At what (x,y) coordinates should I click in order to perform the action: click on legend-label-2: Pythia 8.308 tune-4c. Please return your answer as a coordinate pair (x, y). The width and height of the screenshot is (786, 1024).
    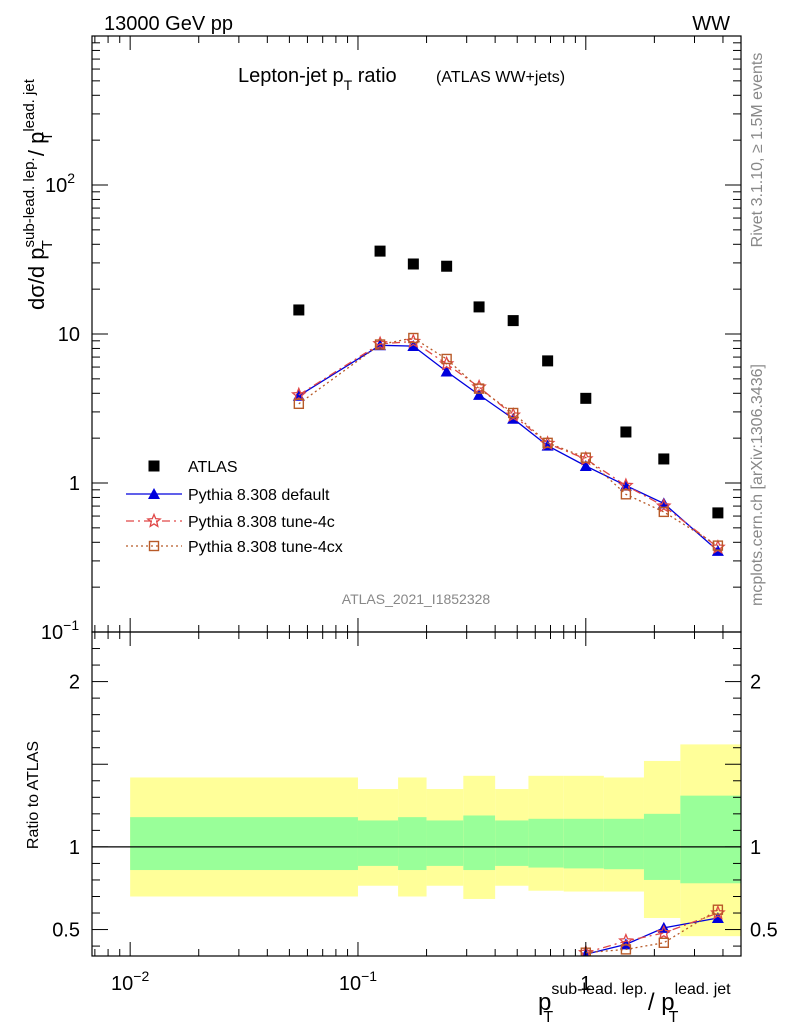
    Looking at the image, I should click on (261, 522).